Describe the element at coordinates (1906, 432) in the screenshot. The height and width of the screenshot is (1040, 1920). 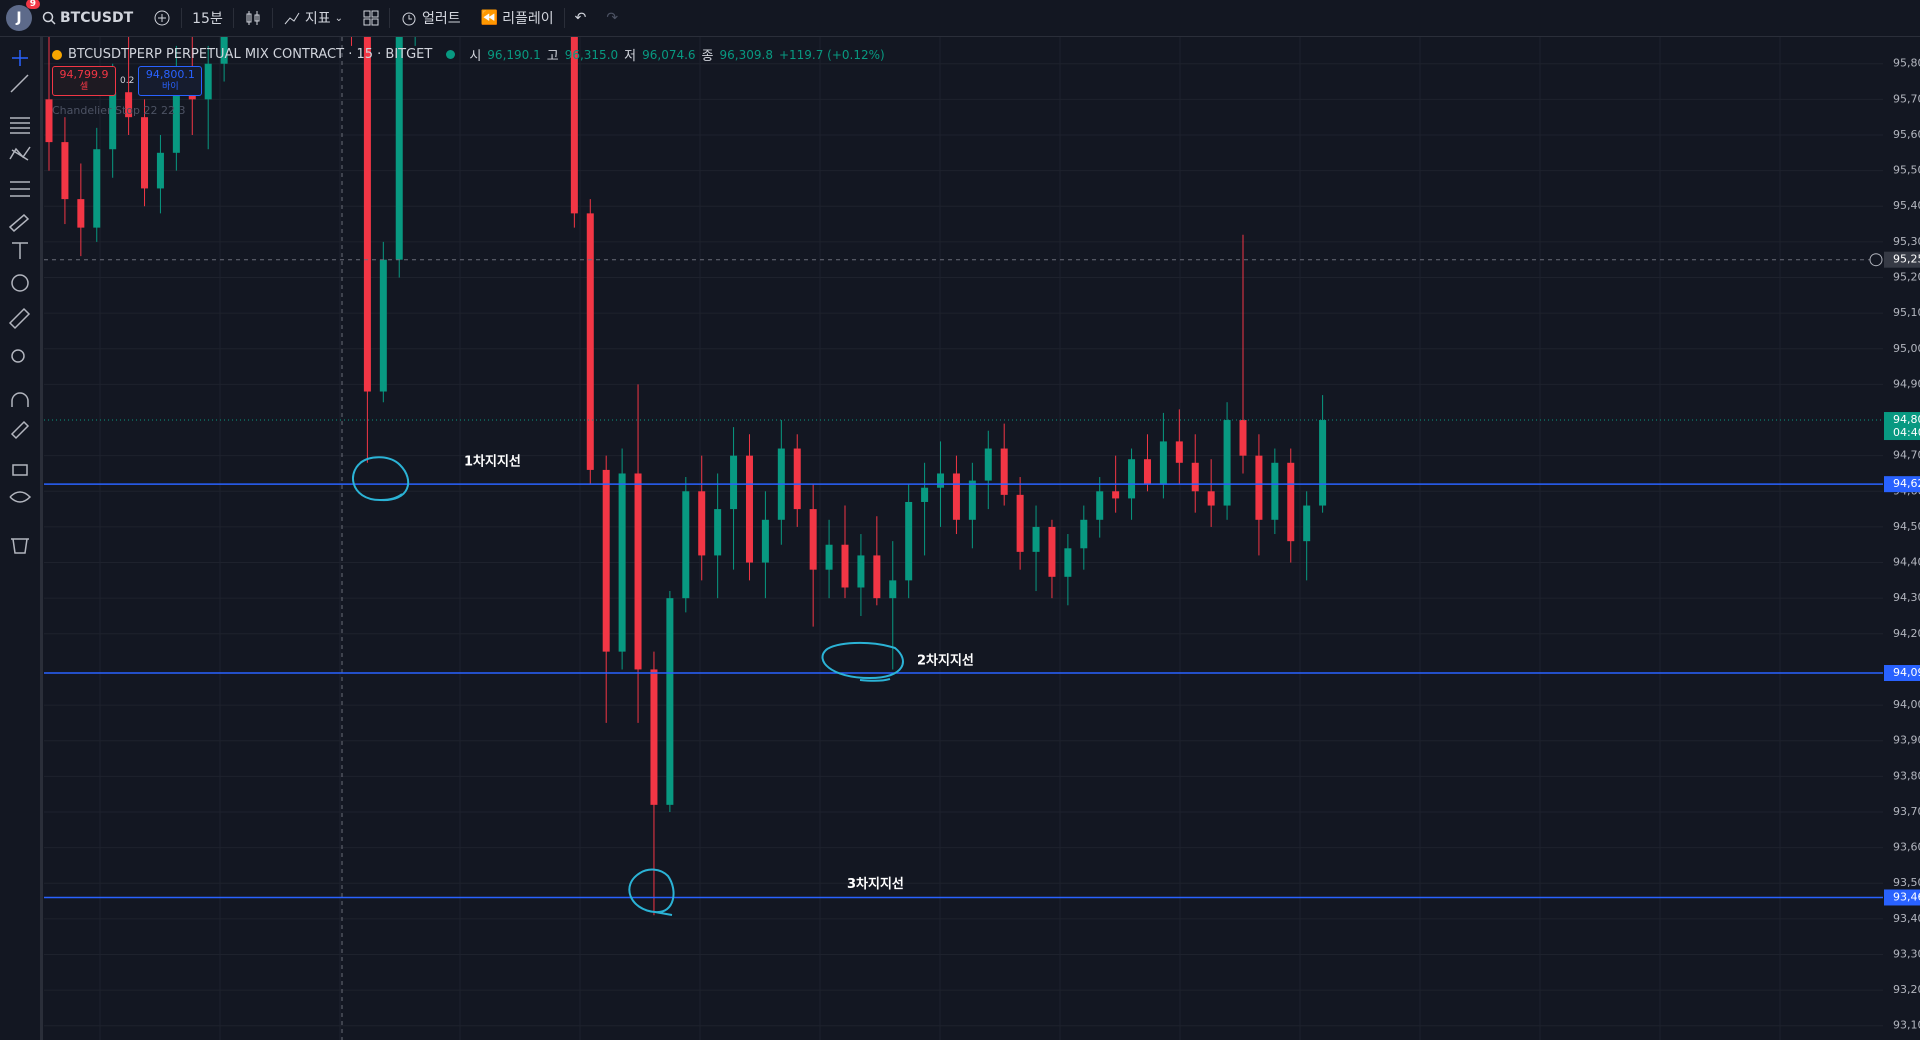
I see `last-price-time: 04:40` at that location.